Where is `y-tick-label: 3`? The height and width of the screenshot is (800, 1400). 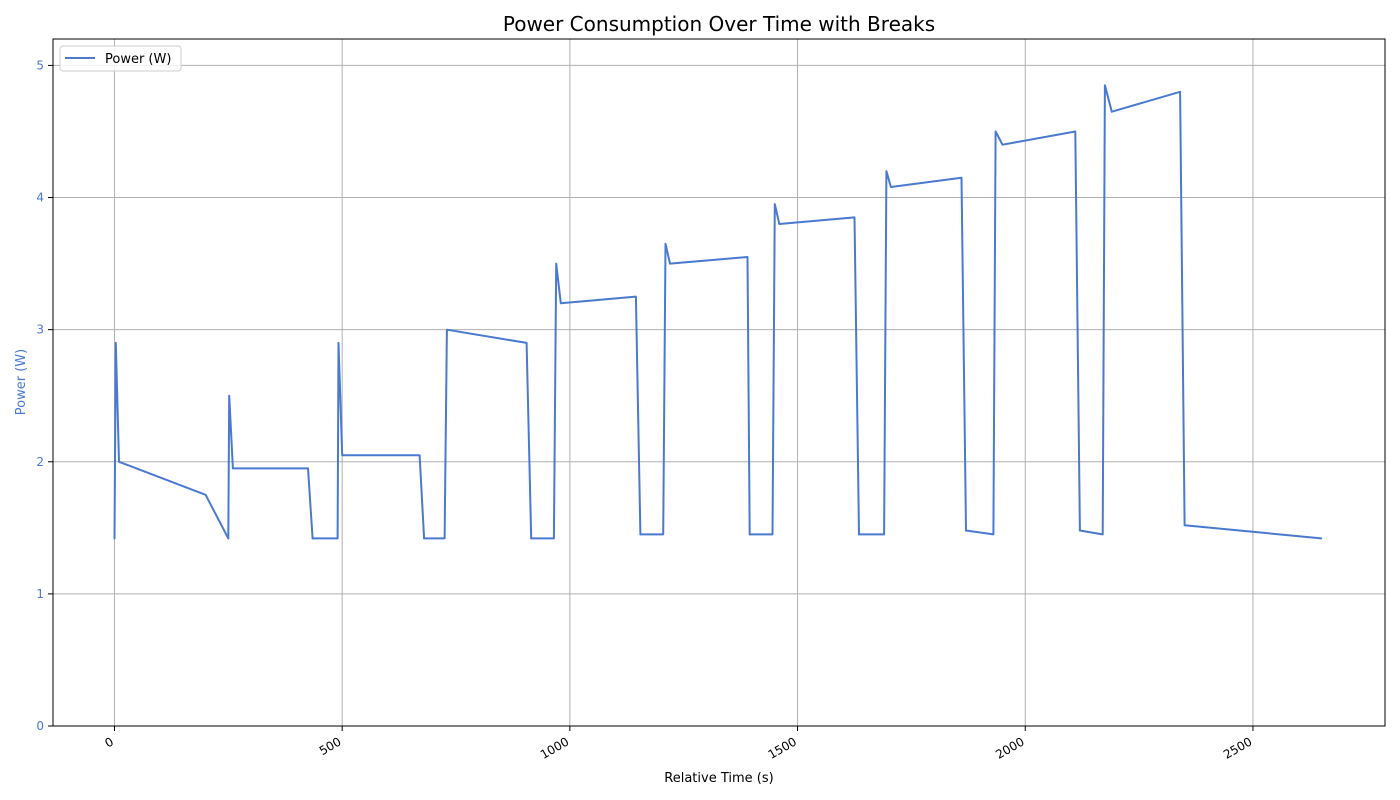 y-tick-label: 3 is located at coordinates (40, 330).